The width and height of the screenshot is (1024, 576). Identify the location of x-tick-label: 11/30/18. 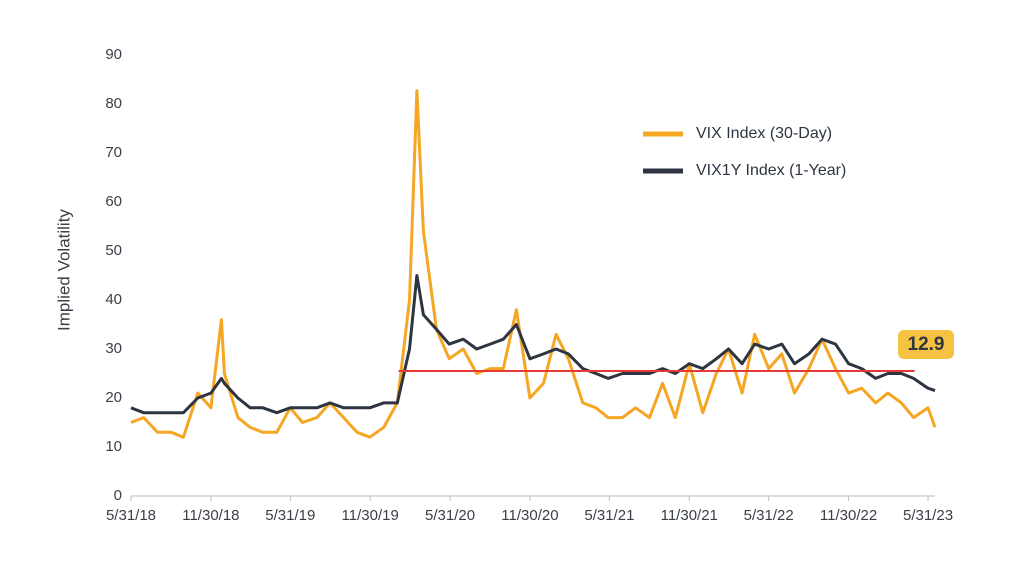
(210, 515).